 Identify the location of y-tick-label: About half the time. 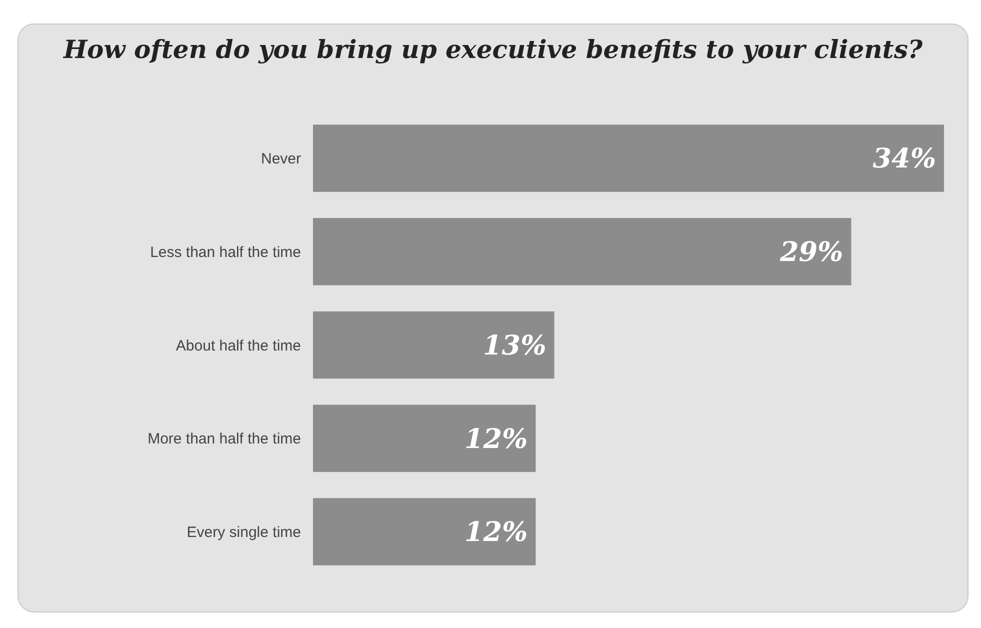
(238, 345).